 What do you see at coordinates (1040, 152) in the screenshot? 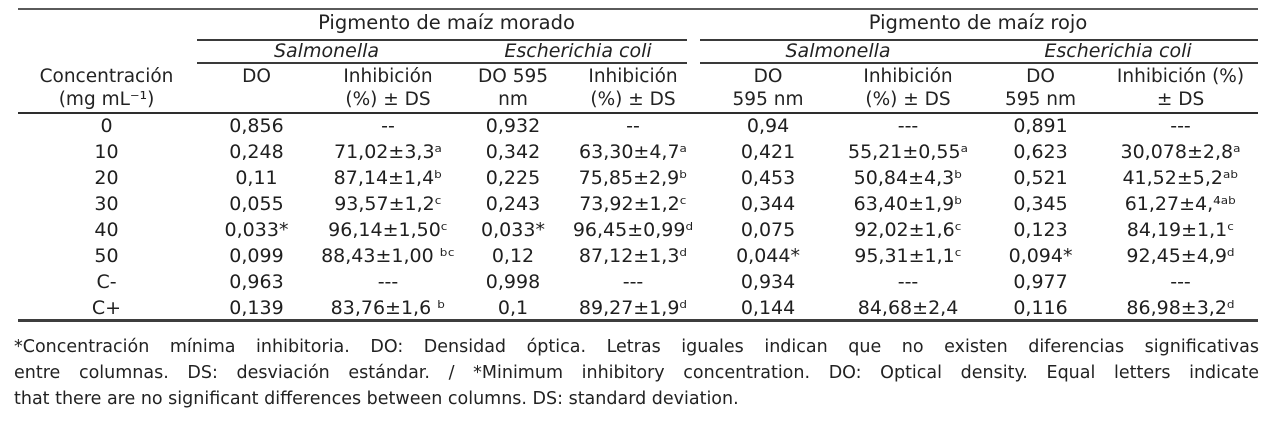
I see `table-cell: 0,623` at bounding box center [1040, 152].